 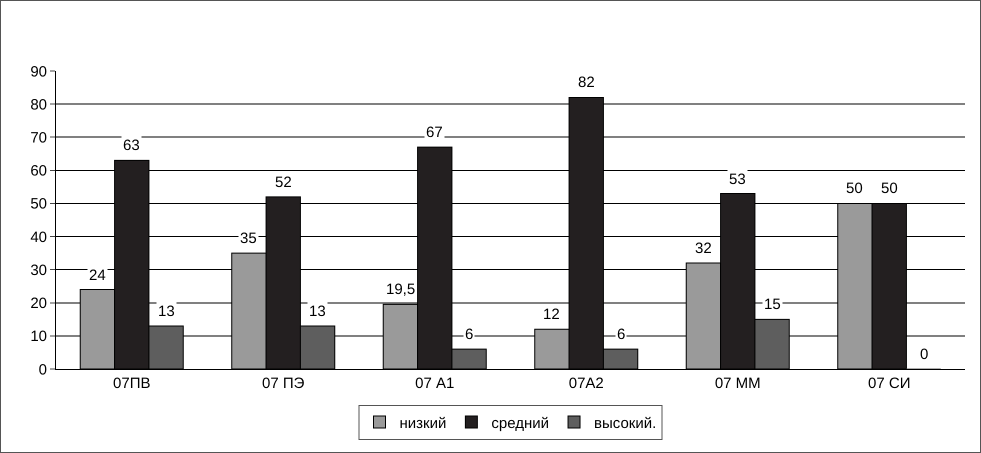 What do you see at coordinates (586, 383) in the screenshot?
I see `x-tick-label: 07А2` at bounding box center [586, 383].